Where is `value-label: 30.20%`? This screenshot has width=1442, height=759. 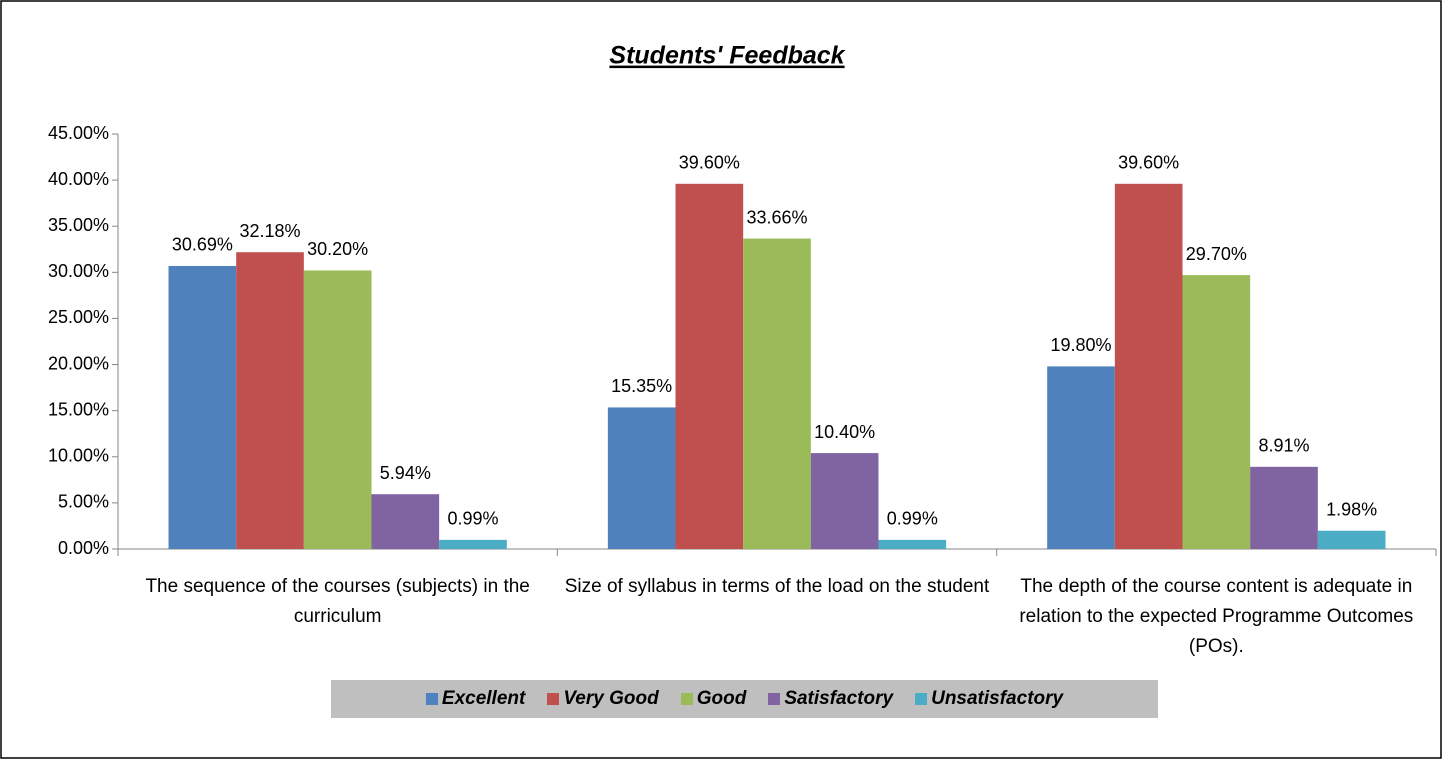
value-label: 30.20% is located at coordinates (337, 249).